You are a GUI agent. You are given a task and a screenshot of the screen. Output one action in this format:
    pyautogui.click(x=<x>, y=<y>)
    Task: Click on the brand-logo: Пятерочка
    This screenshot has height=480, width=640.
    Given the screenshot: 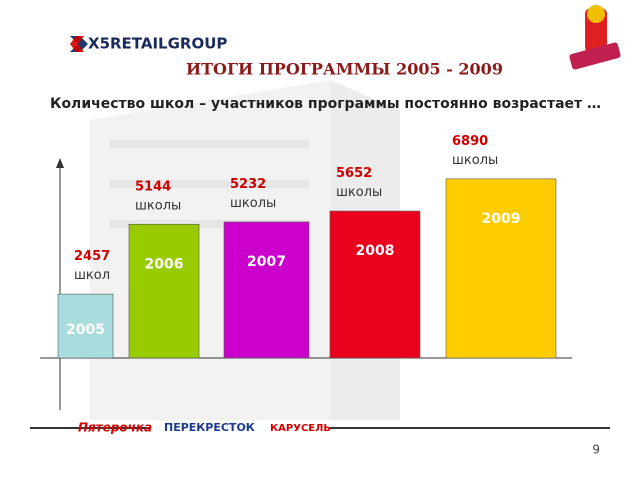 What is the action you would take?
    pyautogui.click(x=115, y=428)
    